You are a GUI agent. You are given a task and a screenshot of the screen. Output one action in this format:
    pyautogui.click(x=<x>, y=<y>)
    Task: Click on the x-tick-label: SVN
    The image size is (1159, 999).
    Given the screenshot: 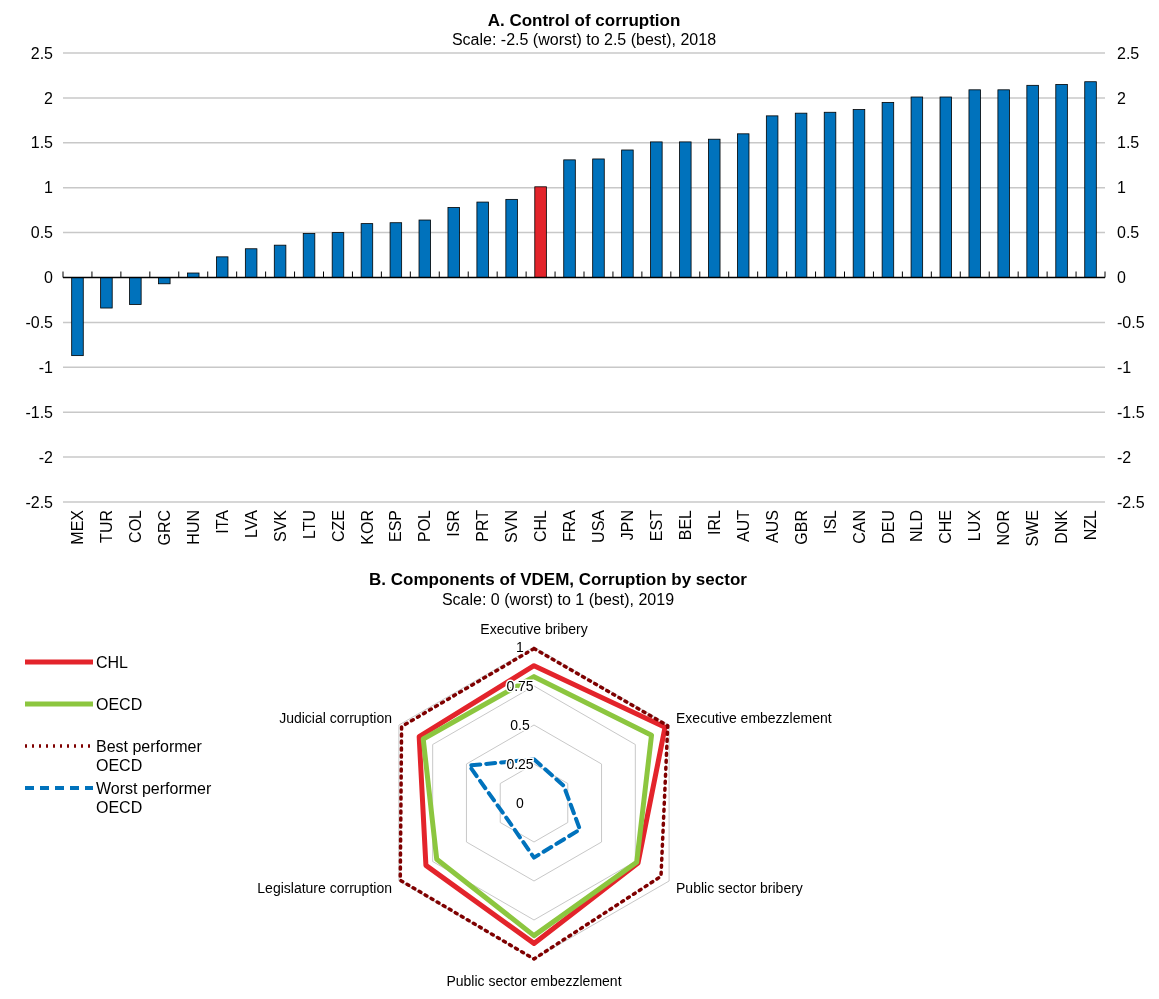 What is the action you would take?
    pyautogui.click(x=512, y=526)
    